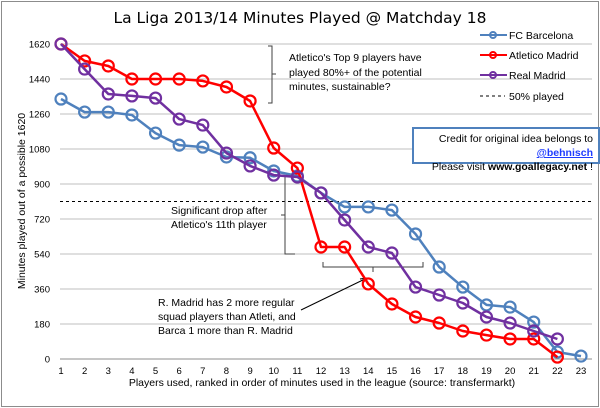 The height and width of the screenshot is (408, 600). I want to click on annotation-line: played 80%+ of the potential, so click(355, 73).